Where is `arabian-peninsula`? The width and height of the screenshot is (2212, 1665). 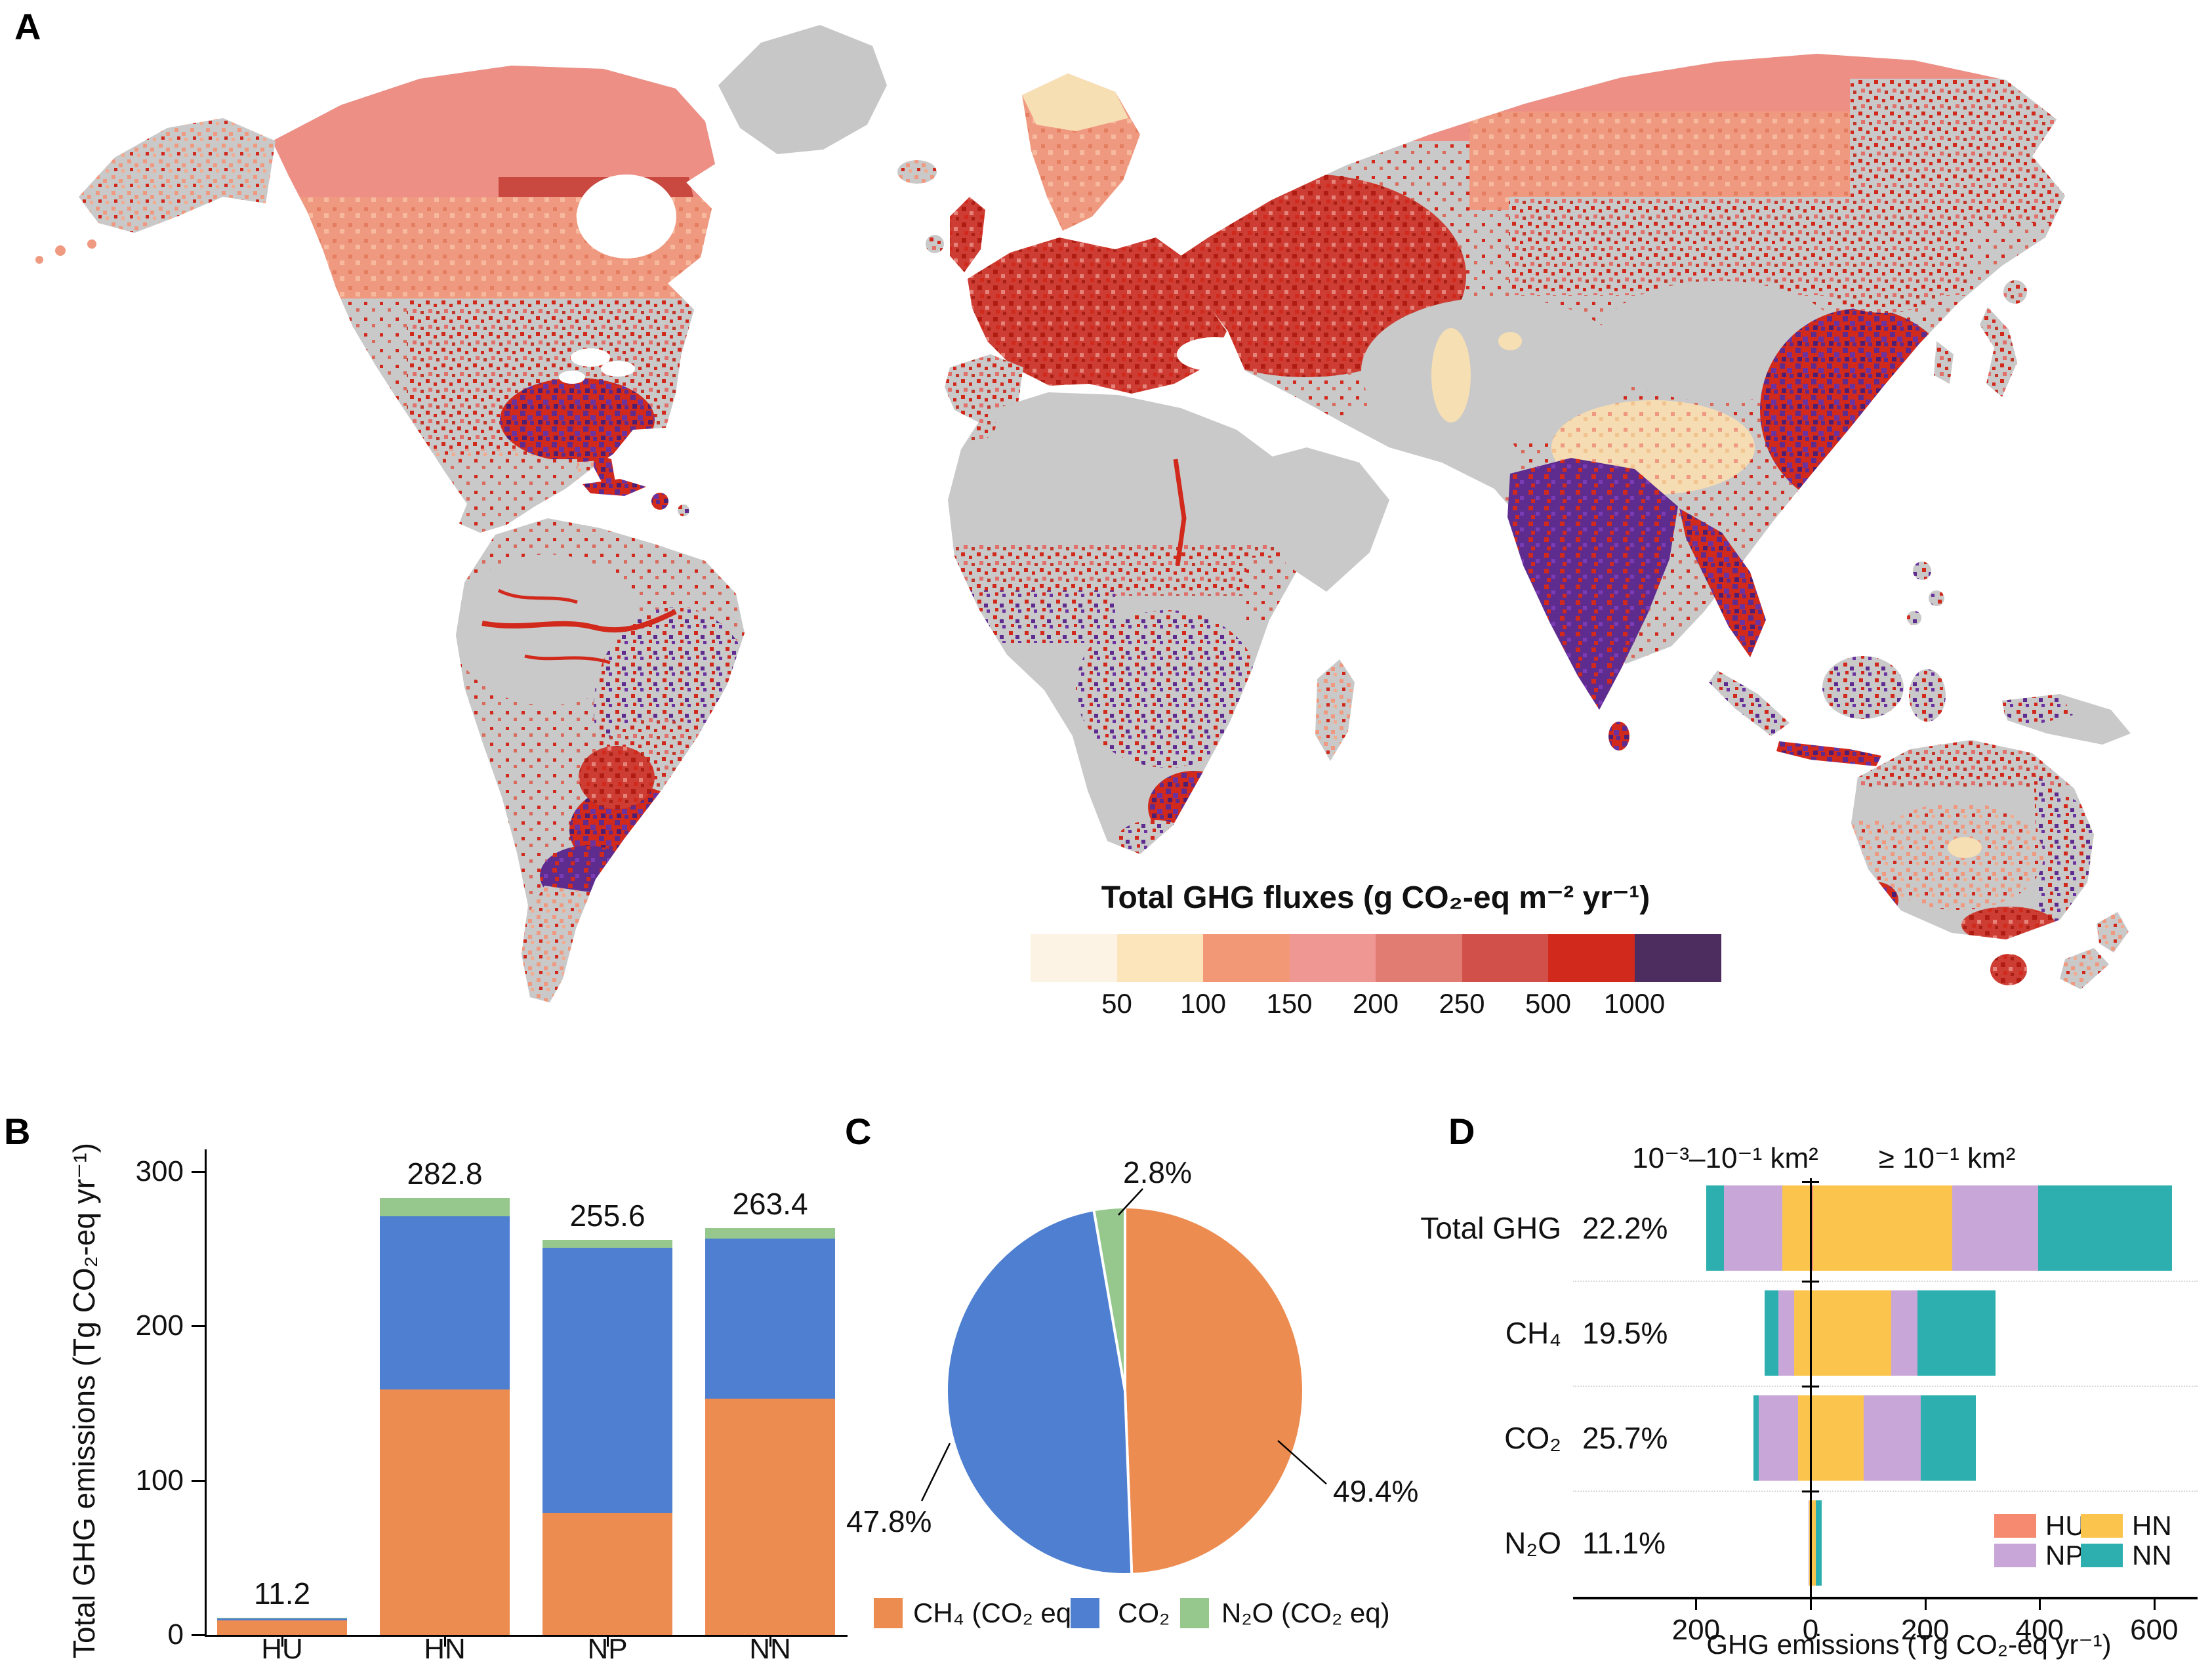 arabian-peninsula is located at coordinates (1319, 519).